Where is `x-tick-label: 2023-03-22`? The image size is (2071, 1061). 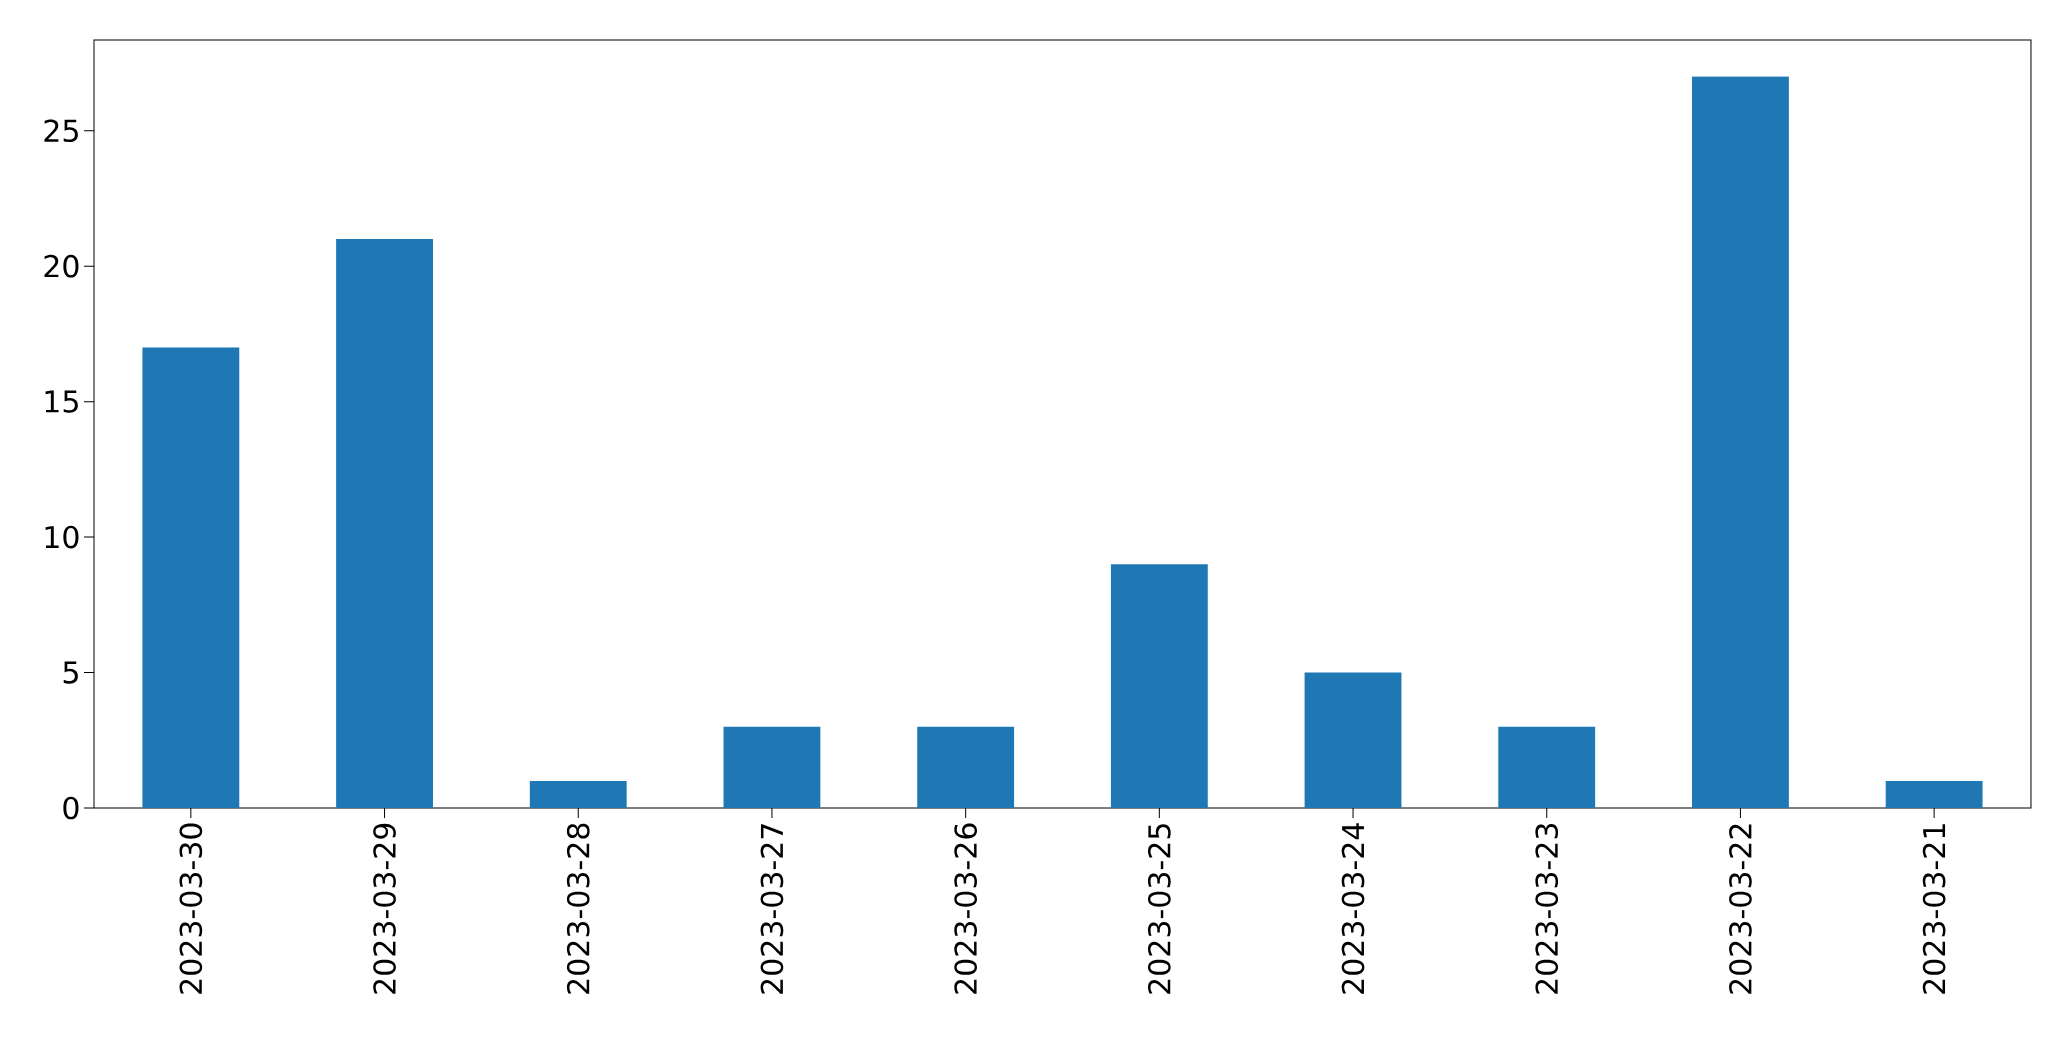 x-tick-label: 2023-03-22 is located at coordinates (1740, 909).